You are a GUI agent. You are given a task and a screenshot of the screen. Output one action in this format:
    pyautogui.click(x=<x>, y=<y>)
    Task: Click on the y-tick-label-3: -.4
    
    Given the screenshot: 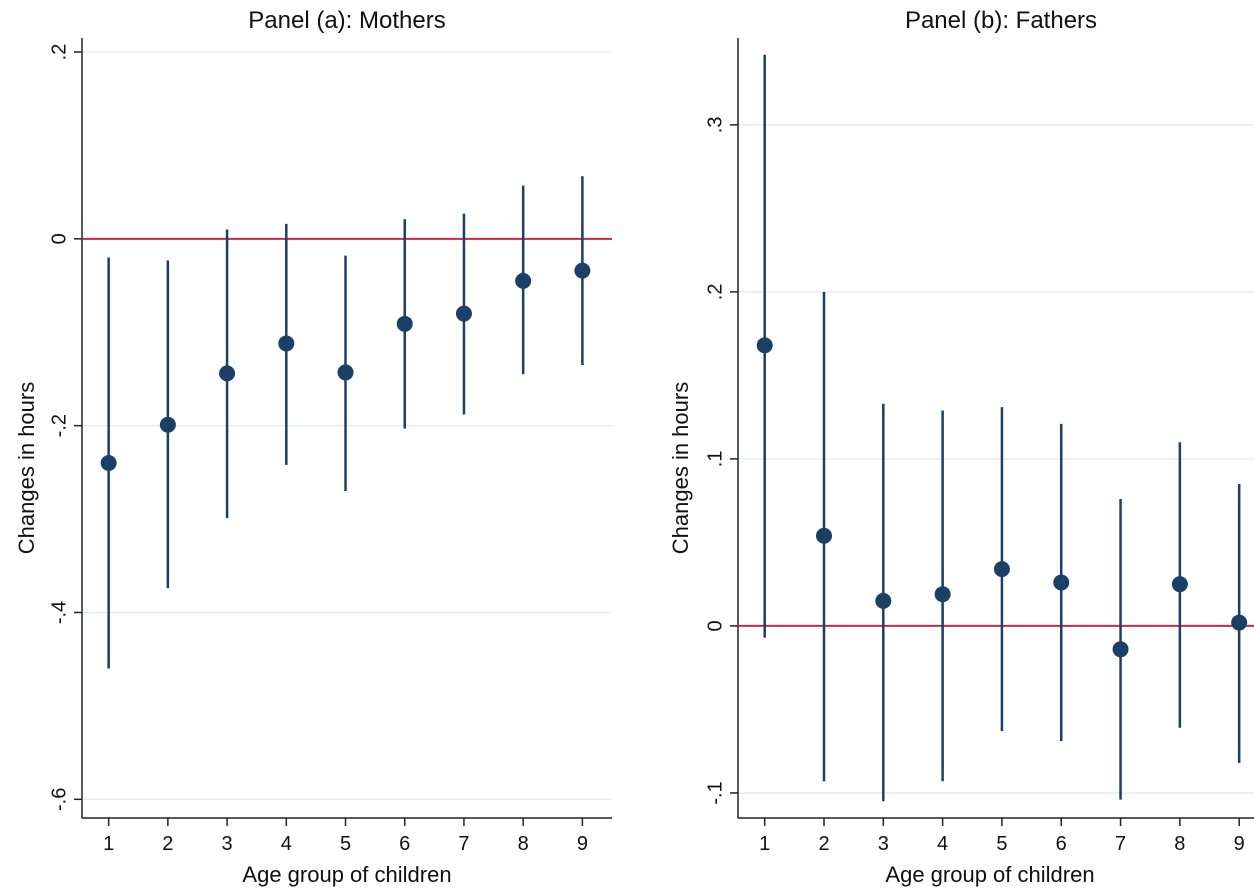 What is the action you would take?
    pyautogui.click(x=59, y=612)
    